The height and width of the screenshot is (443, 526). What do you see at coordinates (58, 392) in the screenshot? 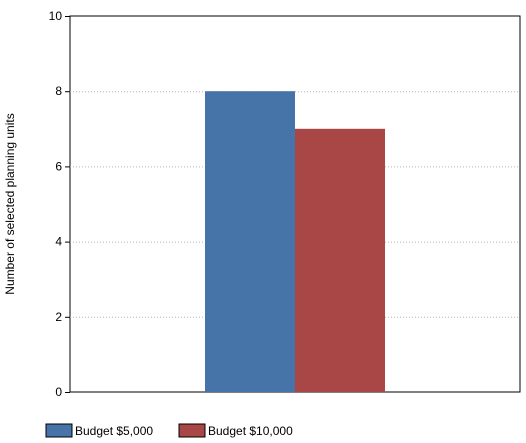
I see `y-tick-label: 0` at bounding box center [58, 392].